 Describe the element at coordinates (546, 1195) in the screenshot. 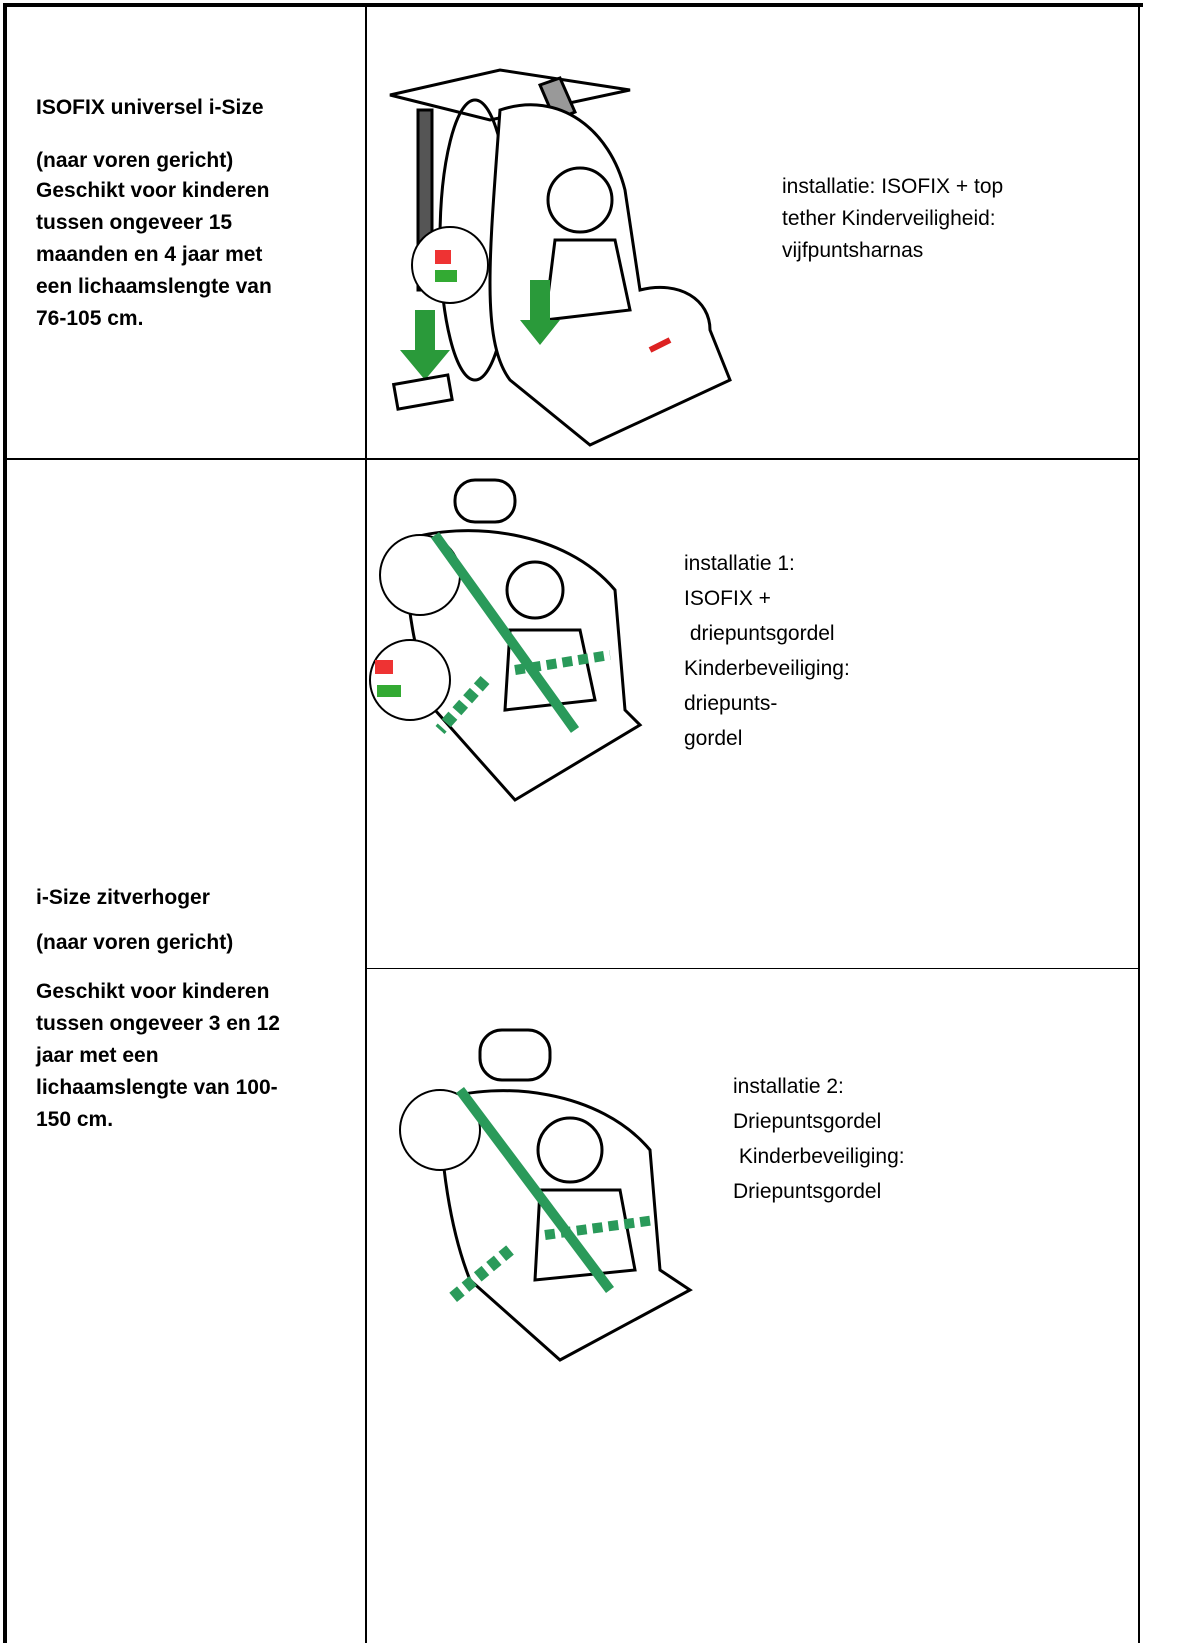

I see `illustration-booster-belt` at that location.